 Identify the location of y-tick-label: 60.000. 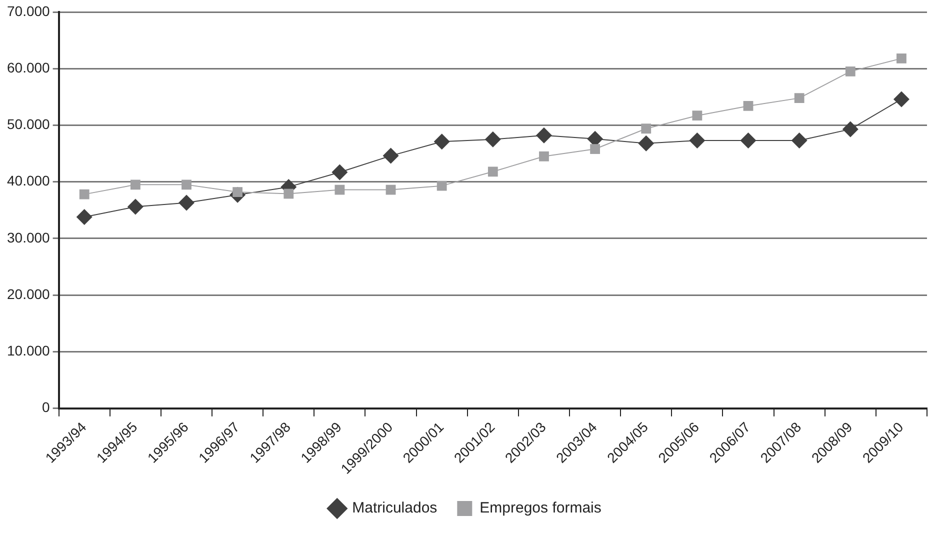
(28, 67).